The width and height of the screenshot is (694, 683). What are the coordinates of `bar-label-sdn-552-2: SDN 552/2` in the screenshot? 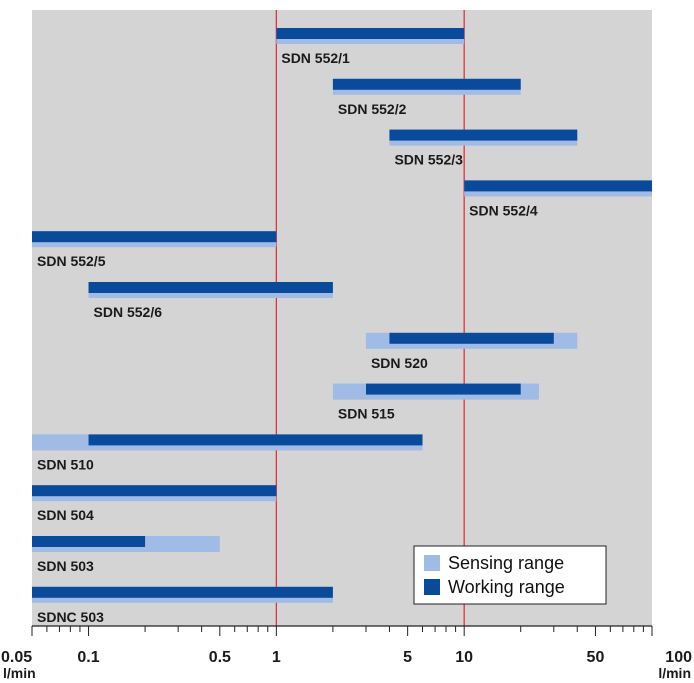 It's located at (372, 109).